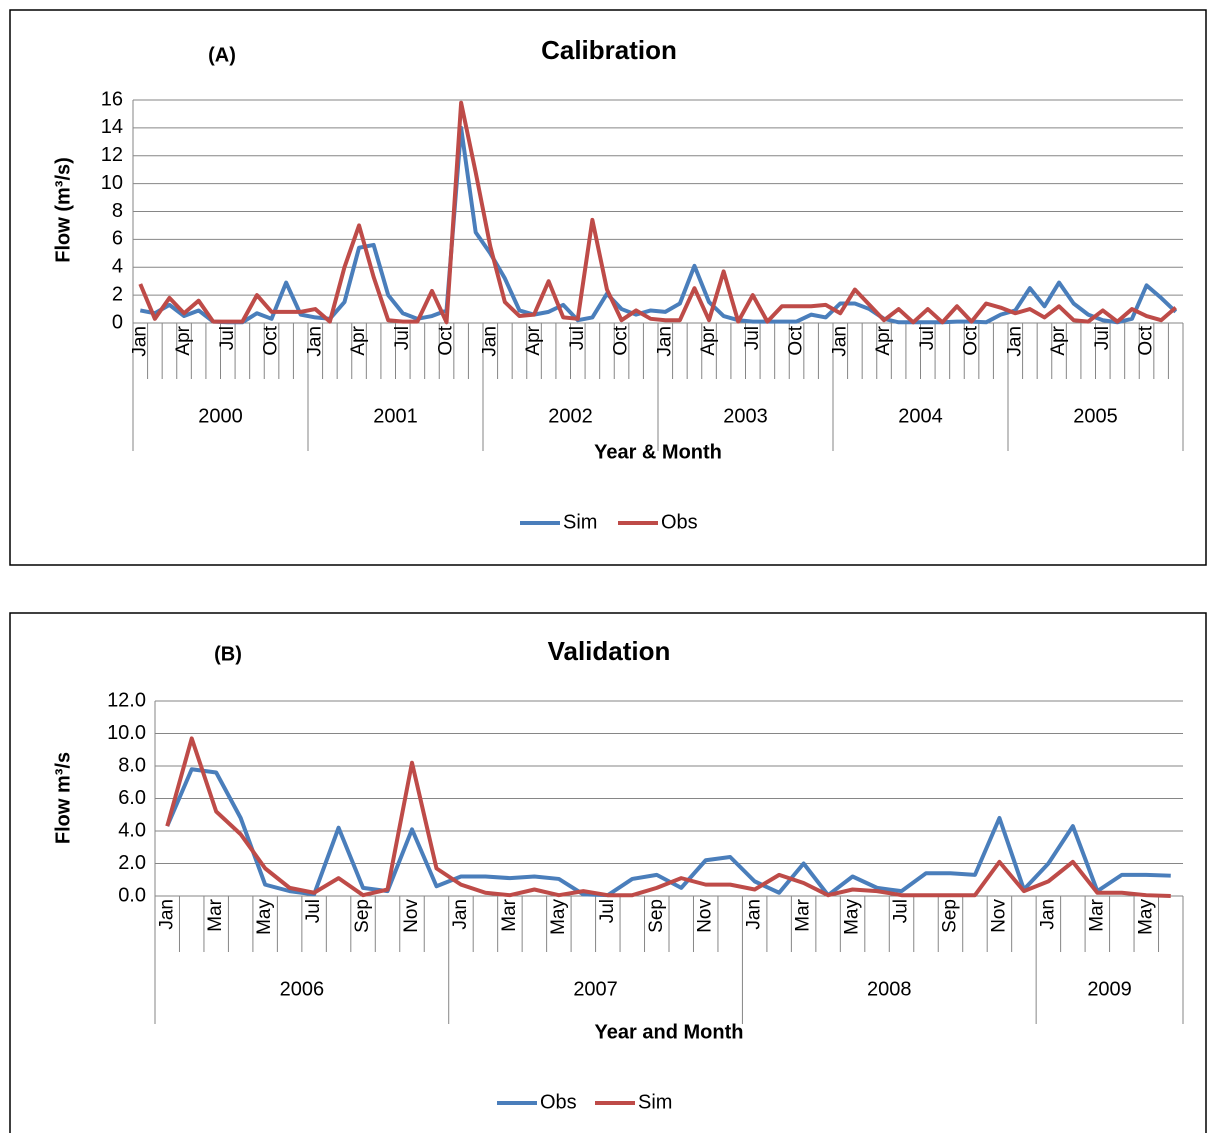  I want to click on x-group-label: 2003, so click(745, 416).